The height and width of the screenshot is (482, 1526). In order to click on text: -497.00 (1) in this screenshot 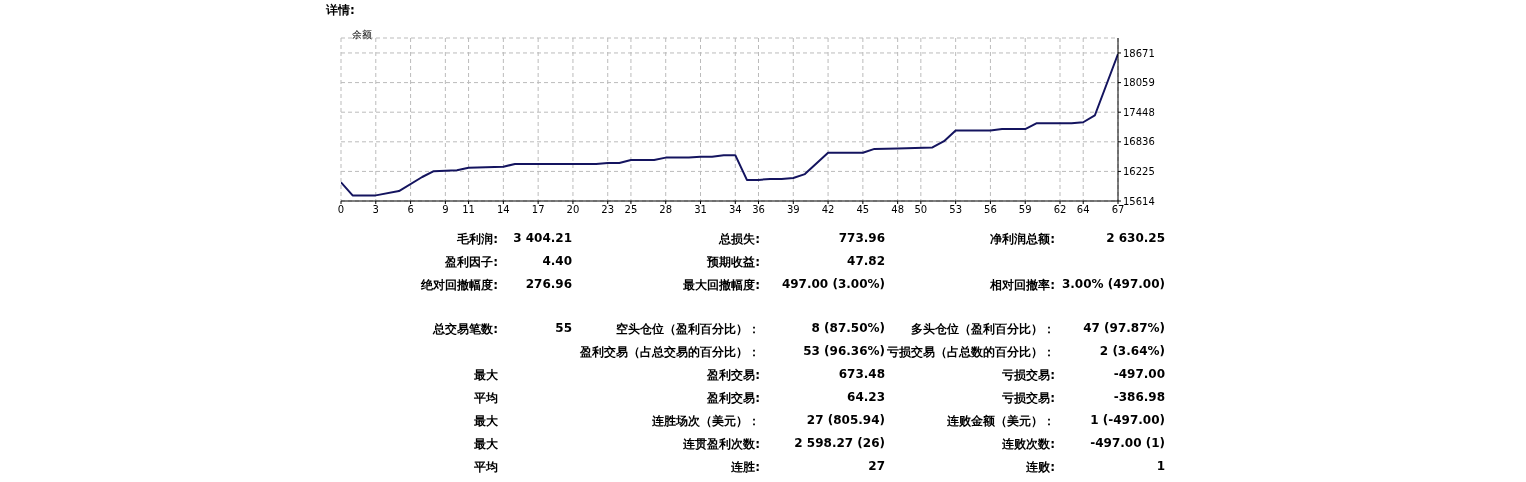, I will do `click(1127, 443)`.